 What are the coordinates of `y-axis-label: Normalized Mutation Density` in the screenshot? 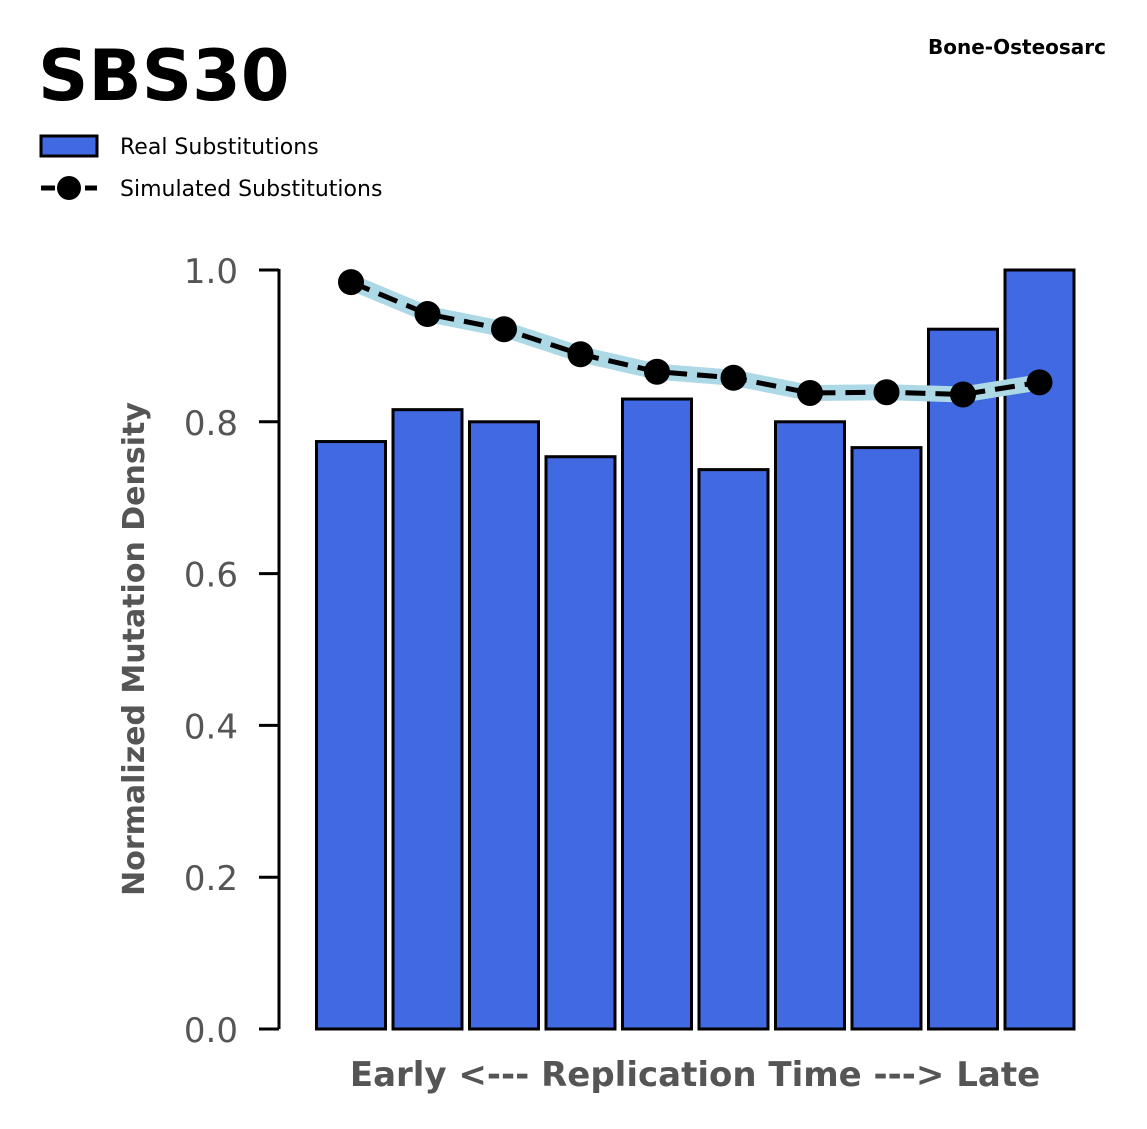 It's located at (134, 649).